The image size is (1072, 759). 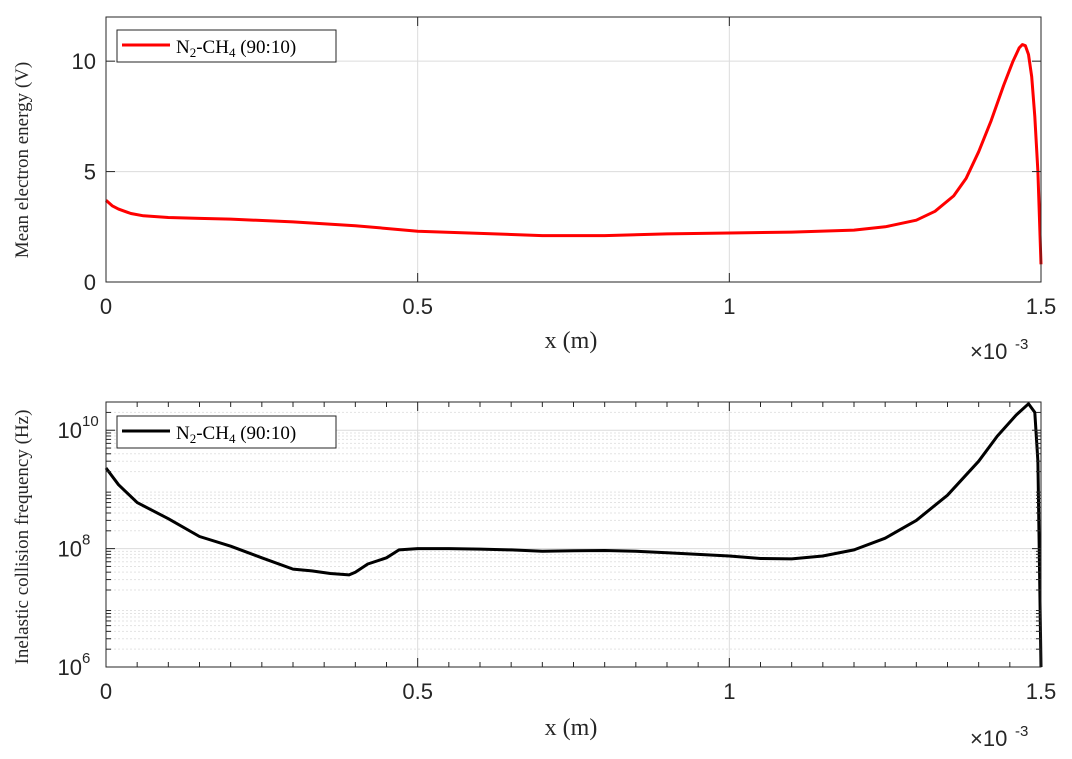 What do you see at coordinates (86, 540) in the screenshot?
I see `y-tick-label-exponent: 8` at bounding box center [86, 540].